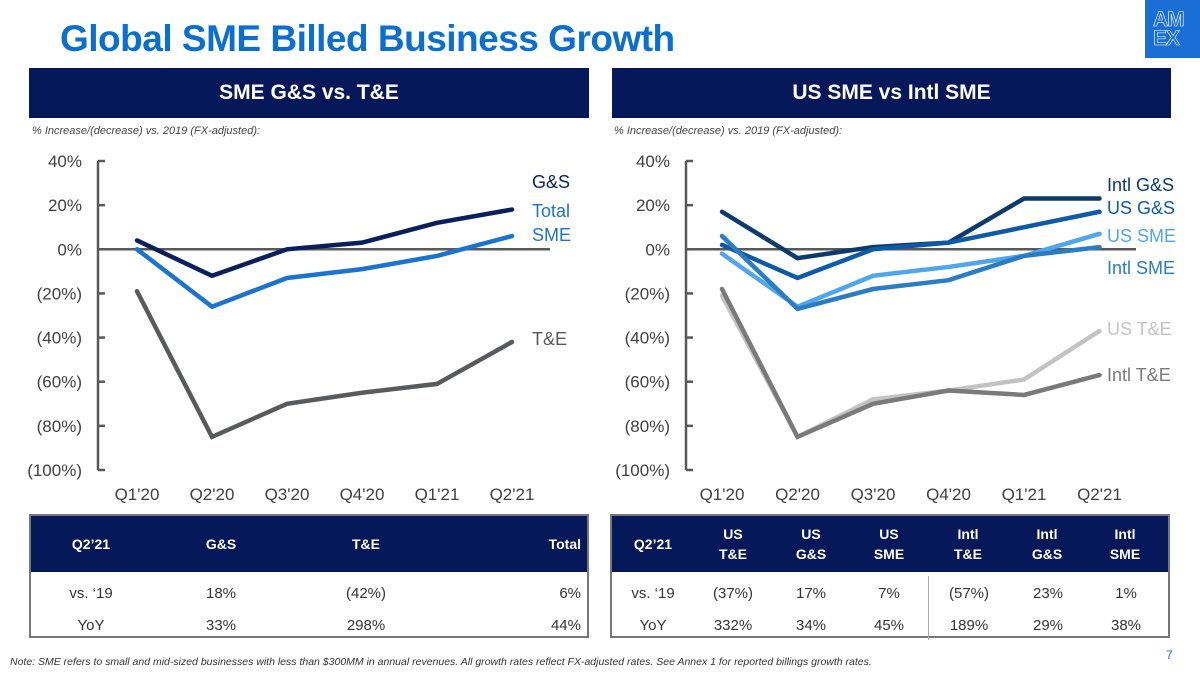 The image size is (1200, 675). I want to click on series-line-g-s, so click(324, 243).